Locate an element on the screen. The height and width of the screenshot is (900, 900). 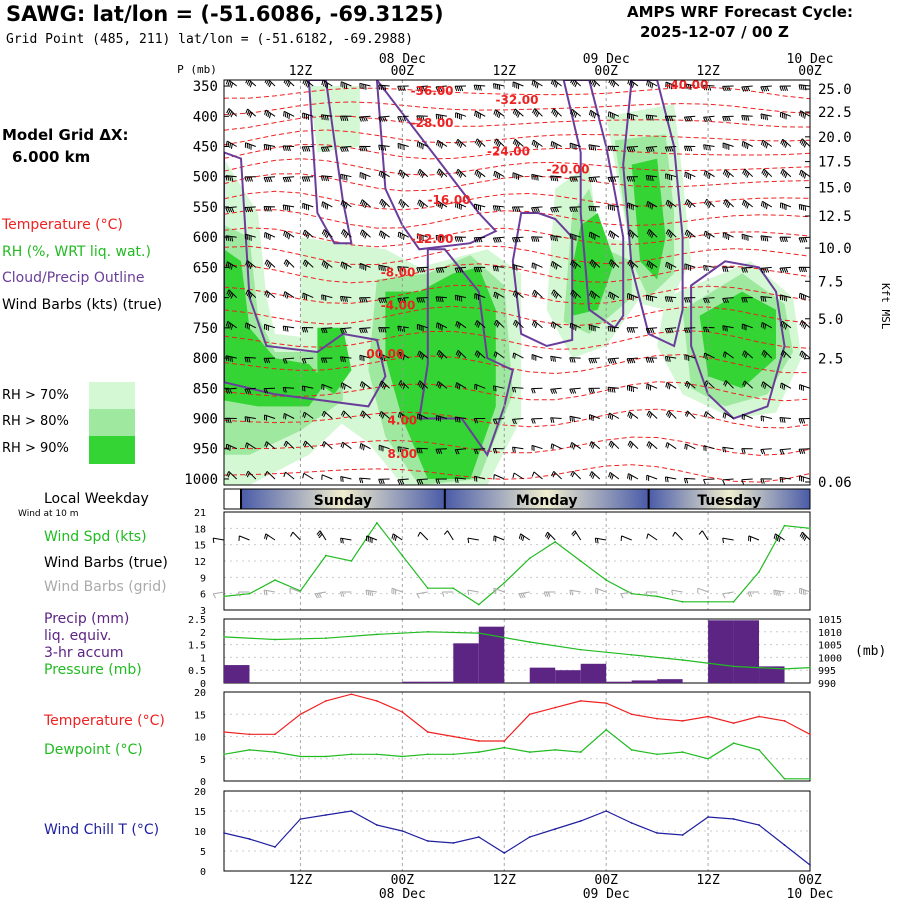
pressure-tick-label: 950 is located at coordinates (205, 450).